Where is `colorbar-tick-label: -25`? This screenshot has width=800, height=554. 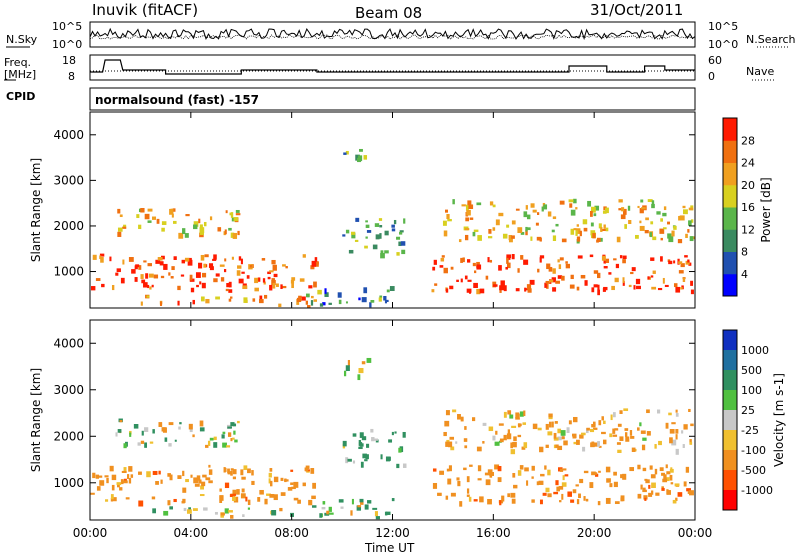 colorbar-tick-label: -25 is located at coordinates (750, 430).